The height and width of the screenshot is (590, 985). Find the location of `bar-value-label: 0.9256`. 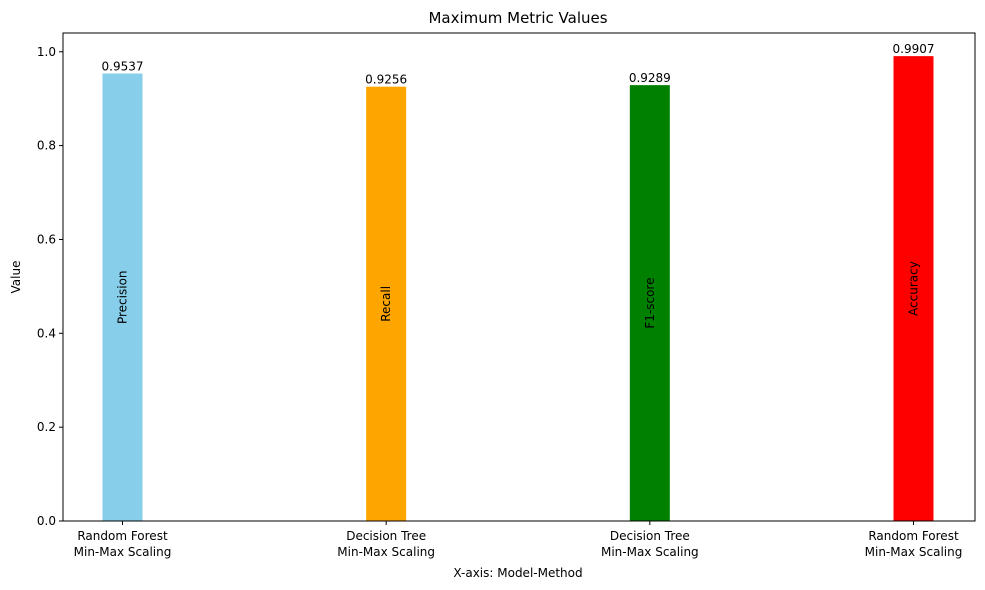

bar-value-label: 0.9256 is located at coordinates (386, 80).